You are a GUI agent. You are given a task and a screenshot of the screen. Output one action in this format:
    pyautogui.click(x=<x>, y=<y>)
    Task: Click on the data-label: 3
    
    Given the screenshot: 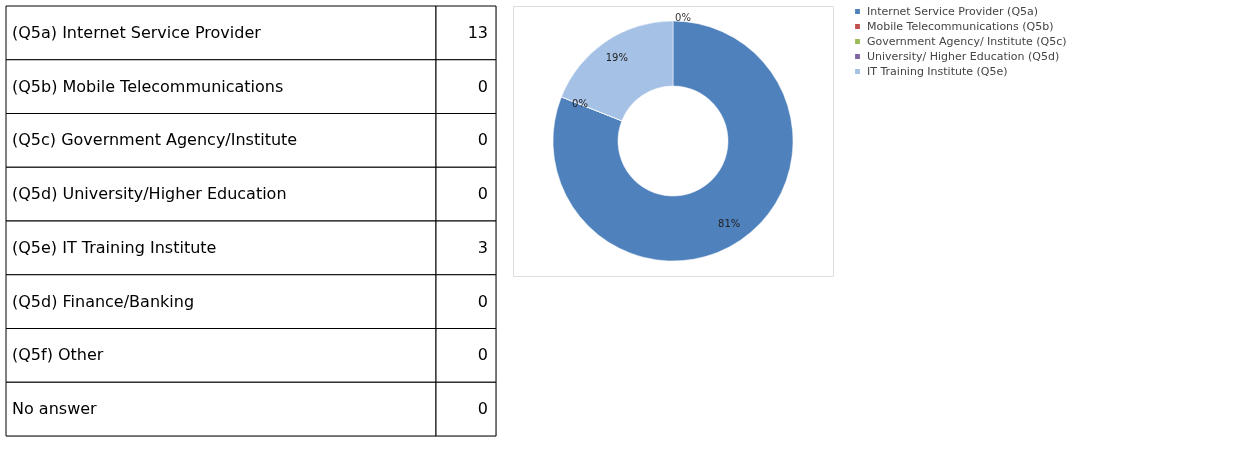 What is the action you would take?
    pyautogui.click(x=482, y=247)
    